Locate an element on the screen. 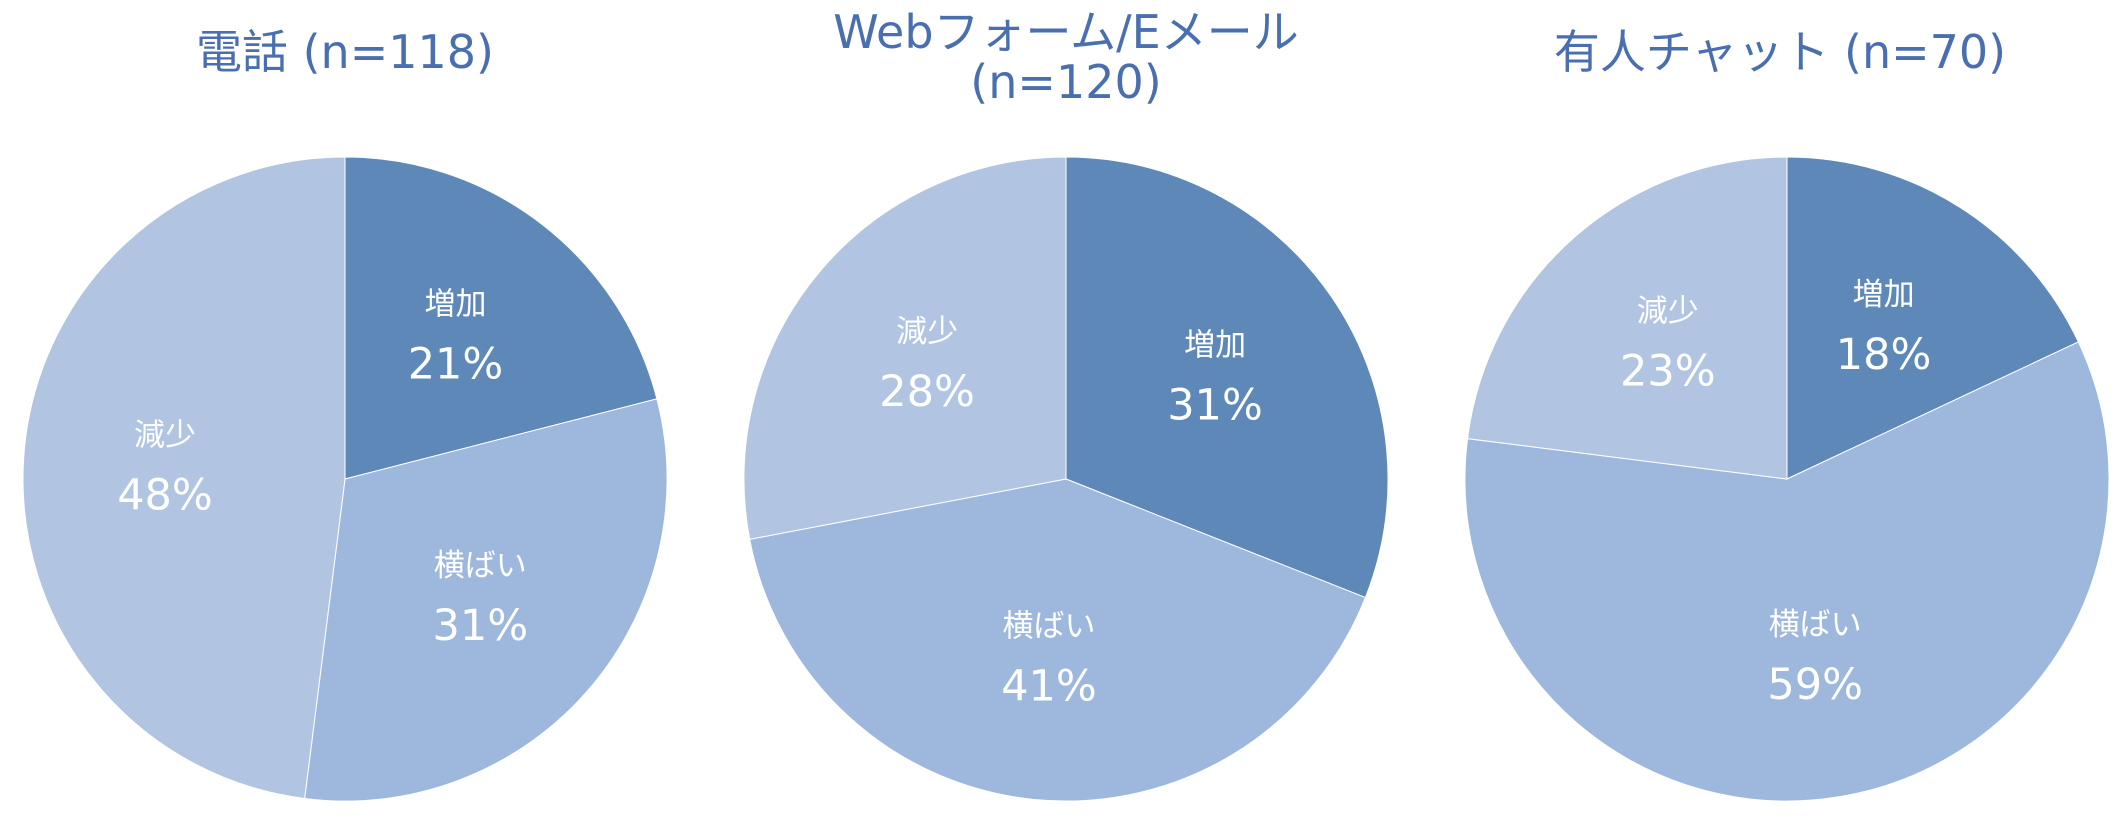 The width and height of the screenshot is (2123, 832). slice-value-web-email-decrease: 28% is located at coordinates (927, 392).